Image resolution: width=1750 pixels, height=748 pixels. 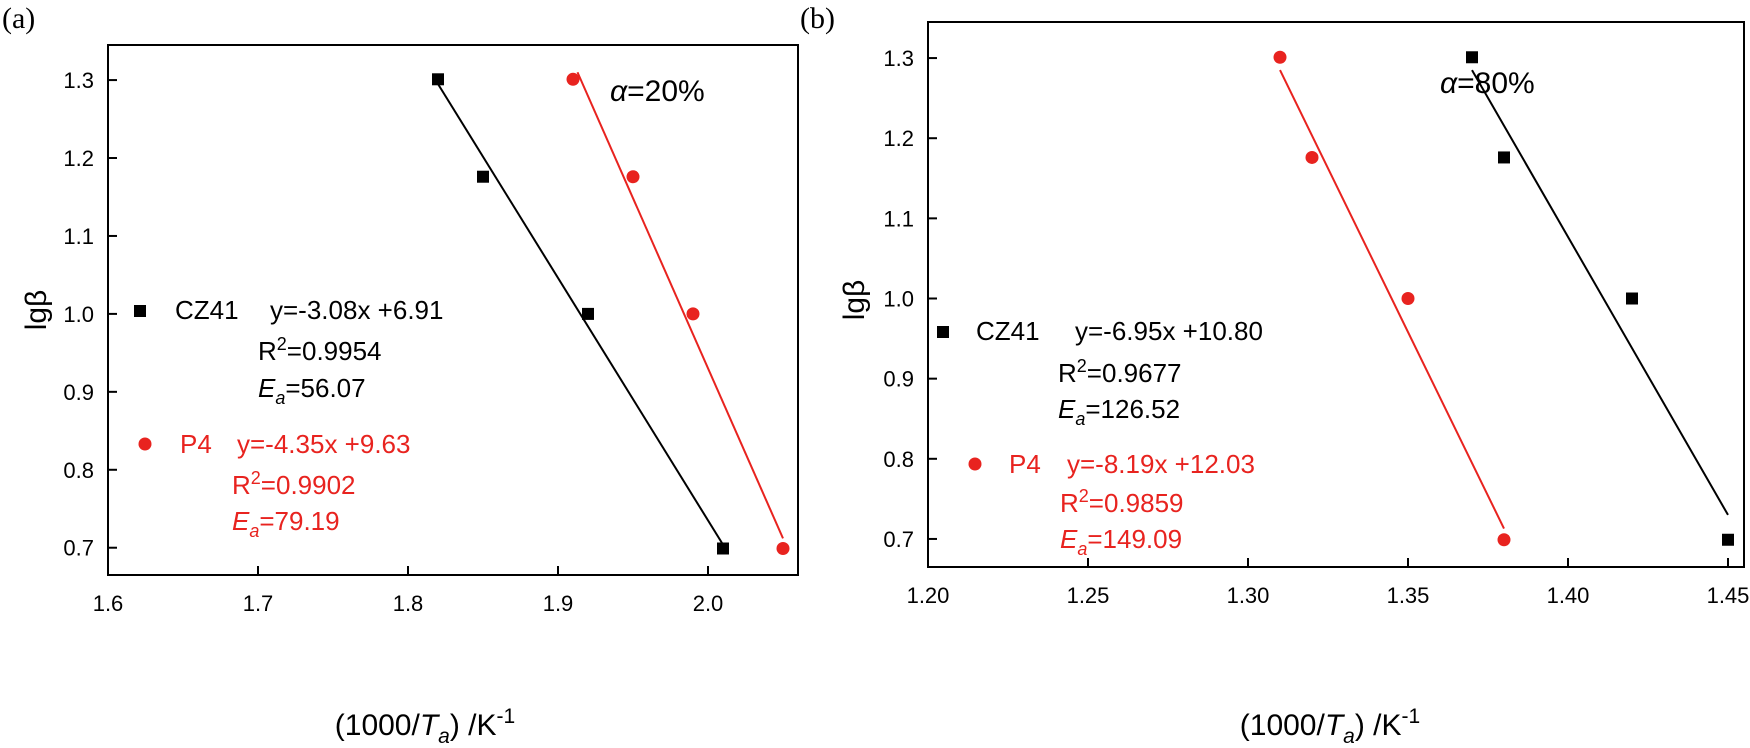 What do you see at coordinates (108, 603) in the screenshot?
I see `panel-a-x-tick-label: 1.6` at bounding box center [108, 603].